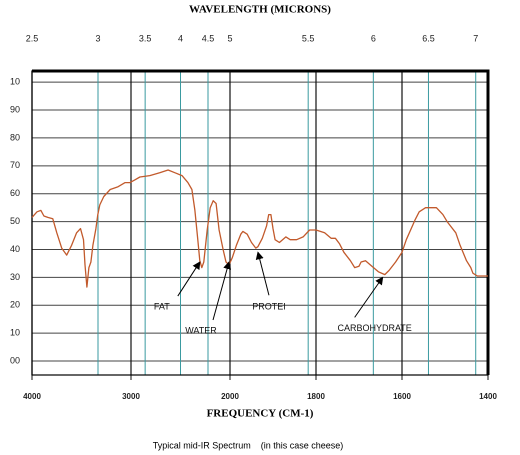  What do you see at coordinates (229, 38) in the screenshot?
I see `x2-tick-label: 5` at bounding box center [229, 38].